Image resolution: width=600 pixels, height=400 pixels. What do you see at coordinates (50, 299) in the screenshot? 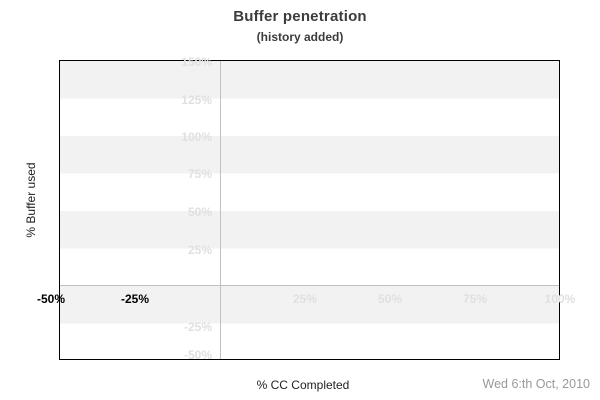
I see `x-tick-label: -50%` at bounding box center [50, 299].